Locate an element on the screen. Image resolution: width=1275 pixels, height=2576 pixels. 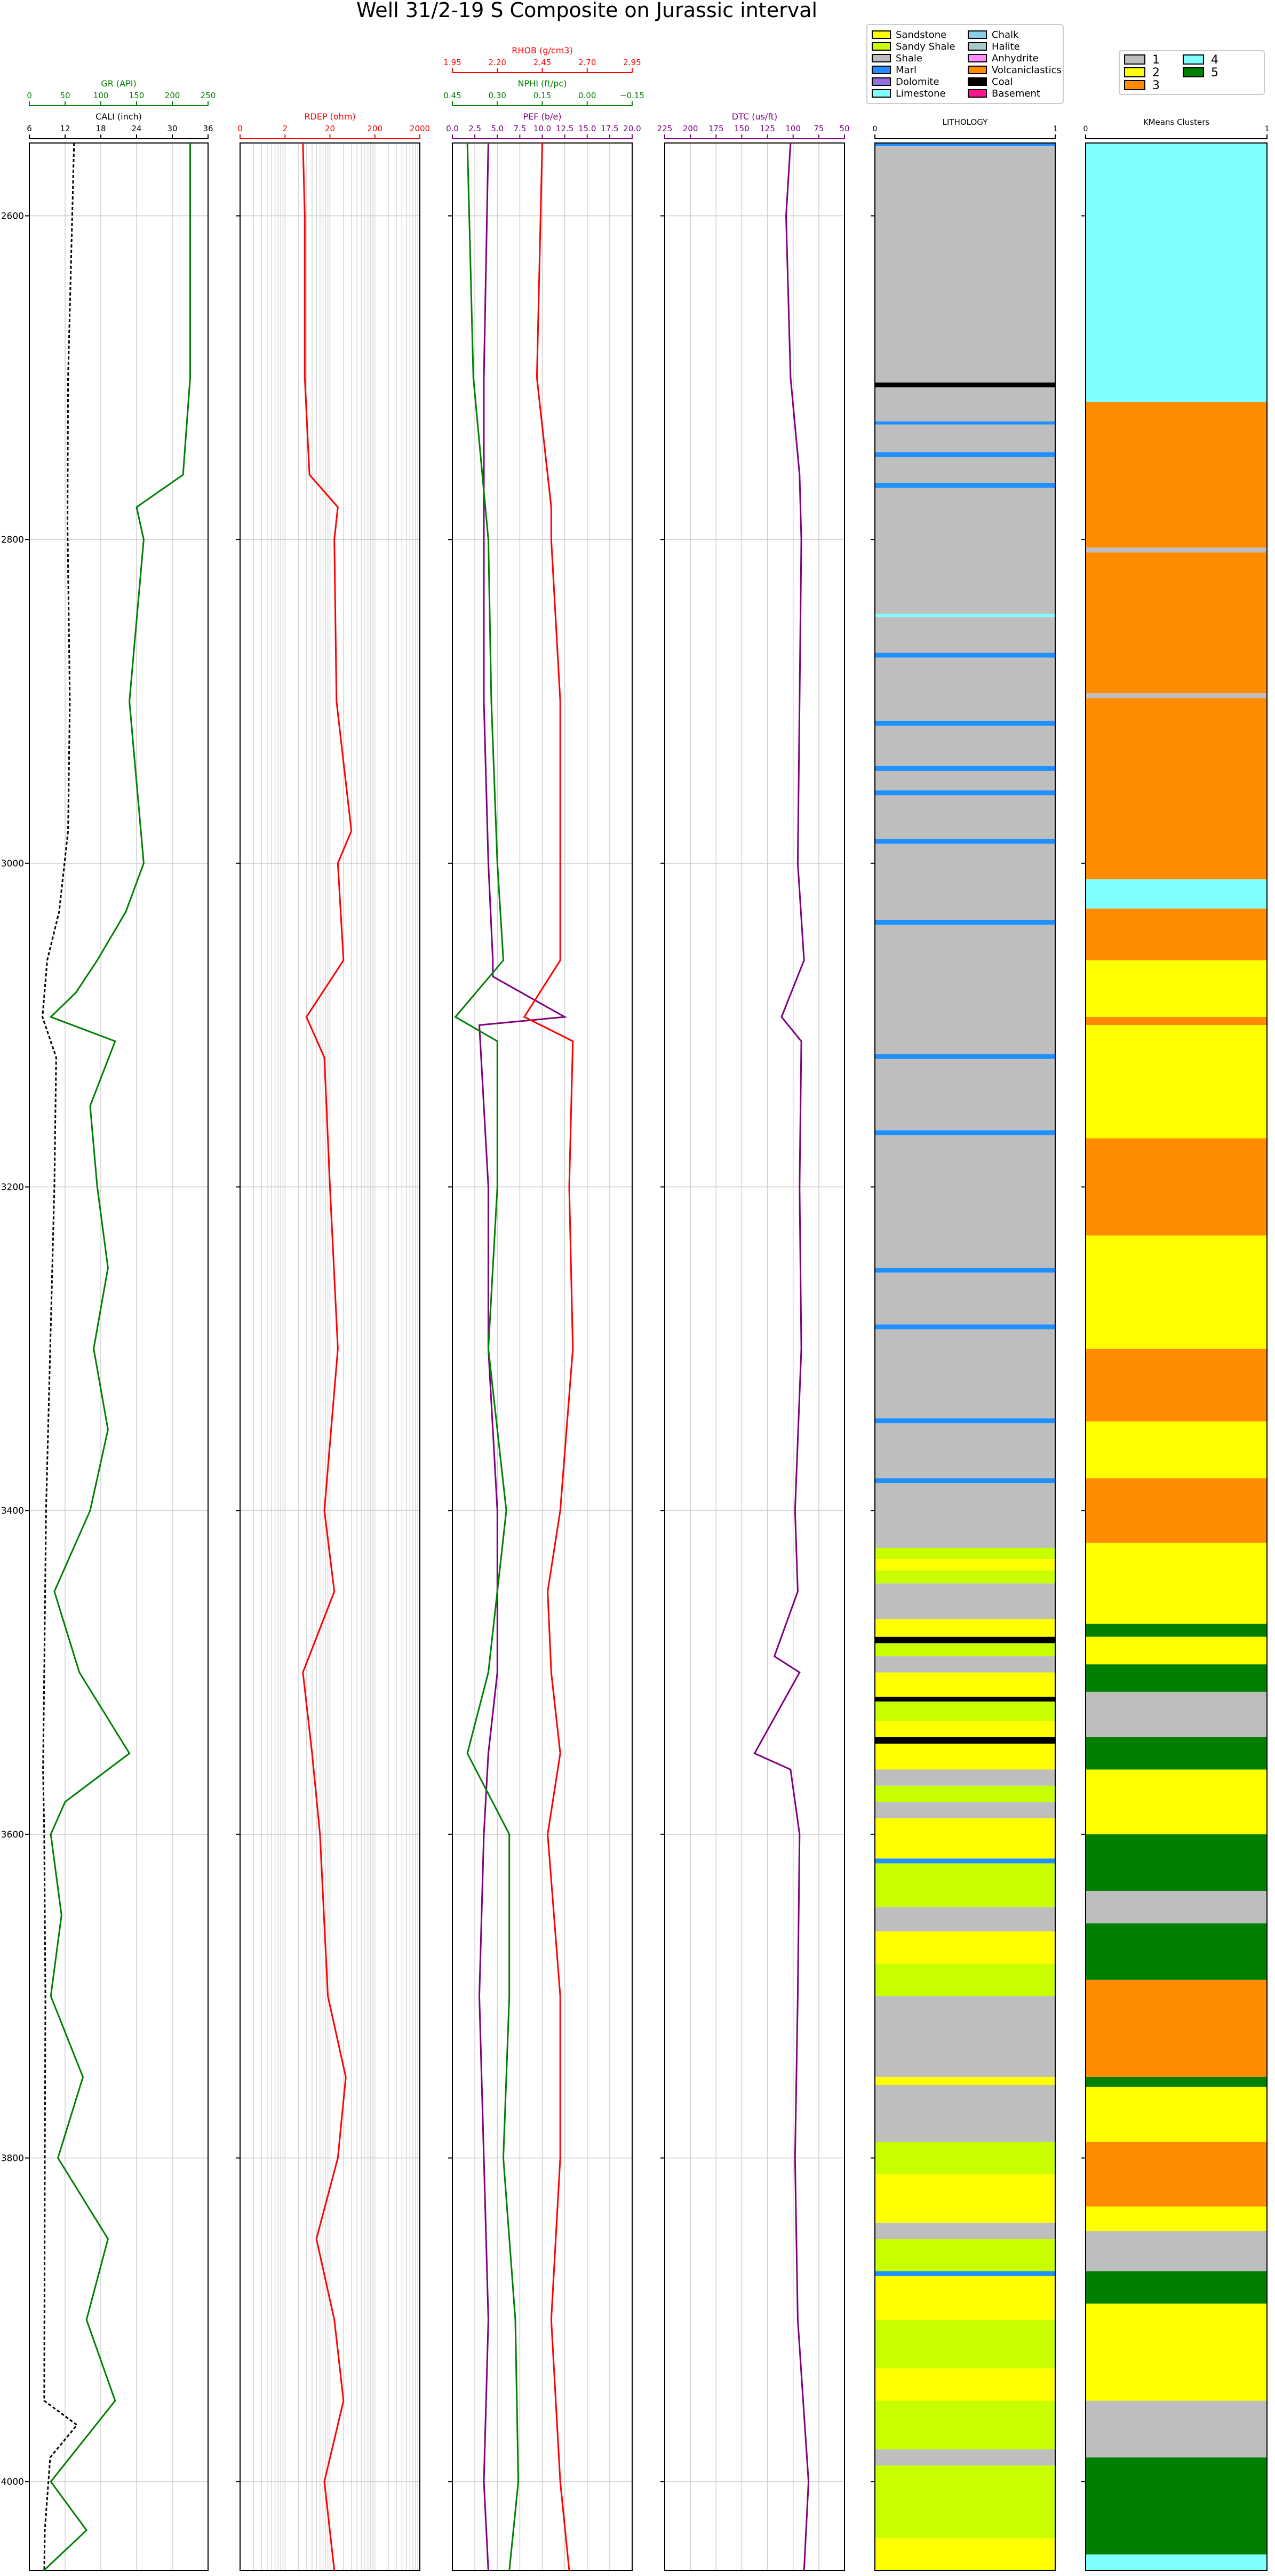
interval-coal is located at coordinates (965, 1699).